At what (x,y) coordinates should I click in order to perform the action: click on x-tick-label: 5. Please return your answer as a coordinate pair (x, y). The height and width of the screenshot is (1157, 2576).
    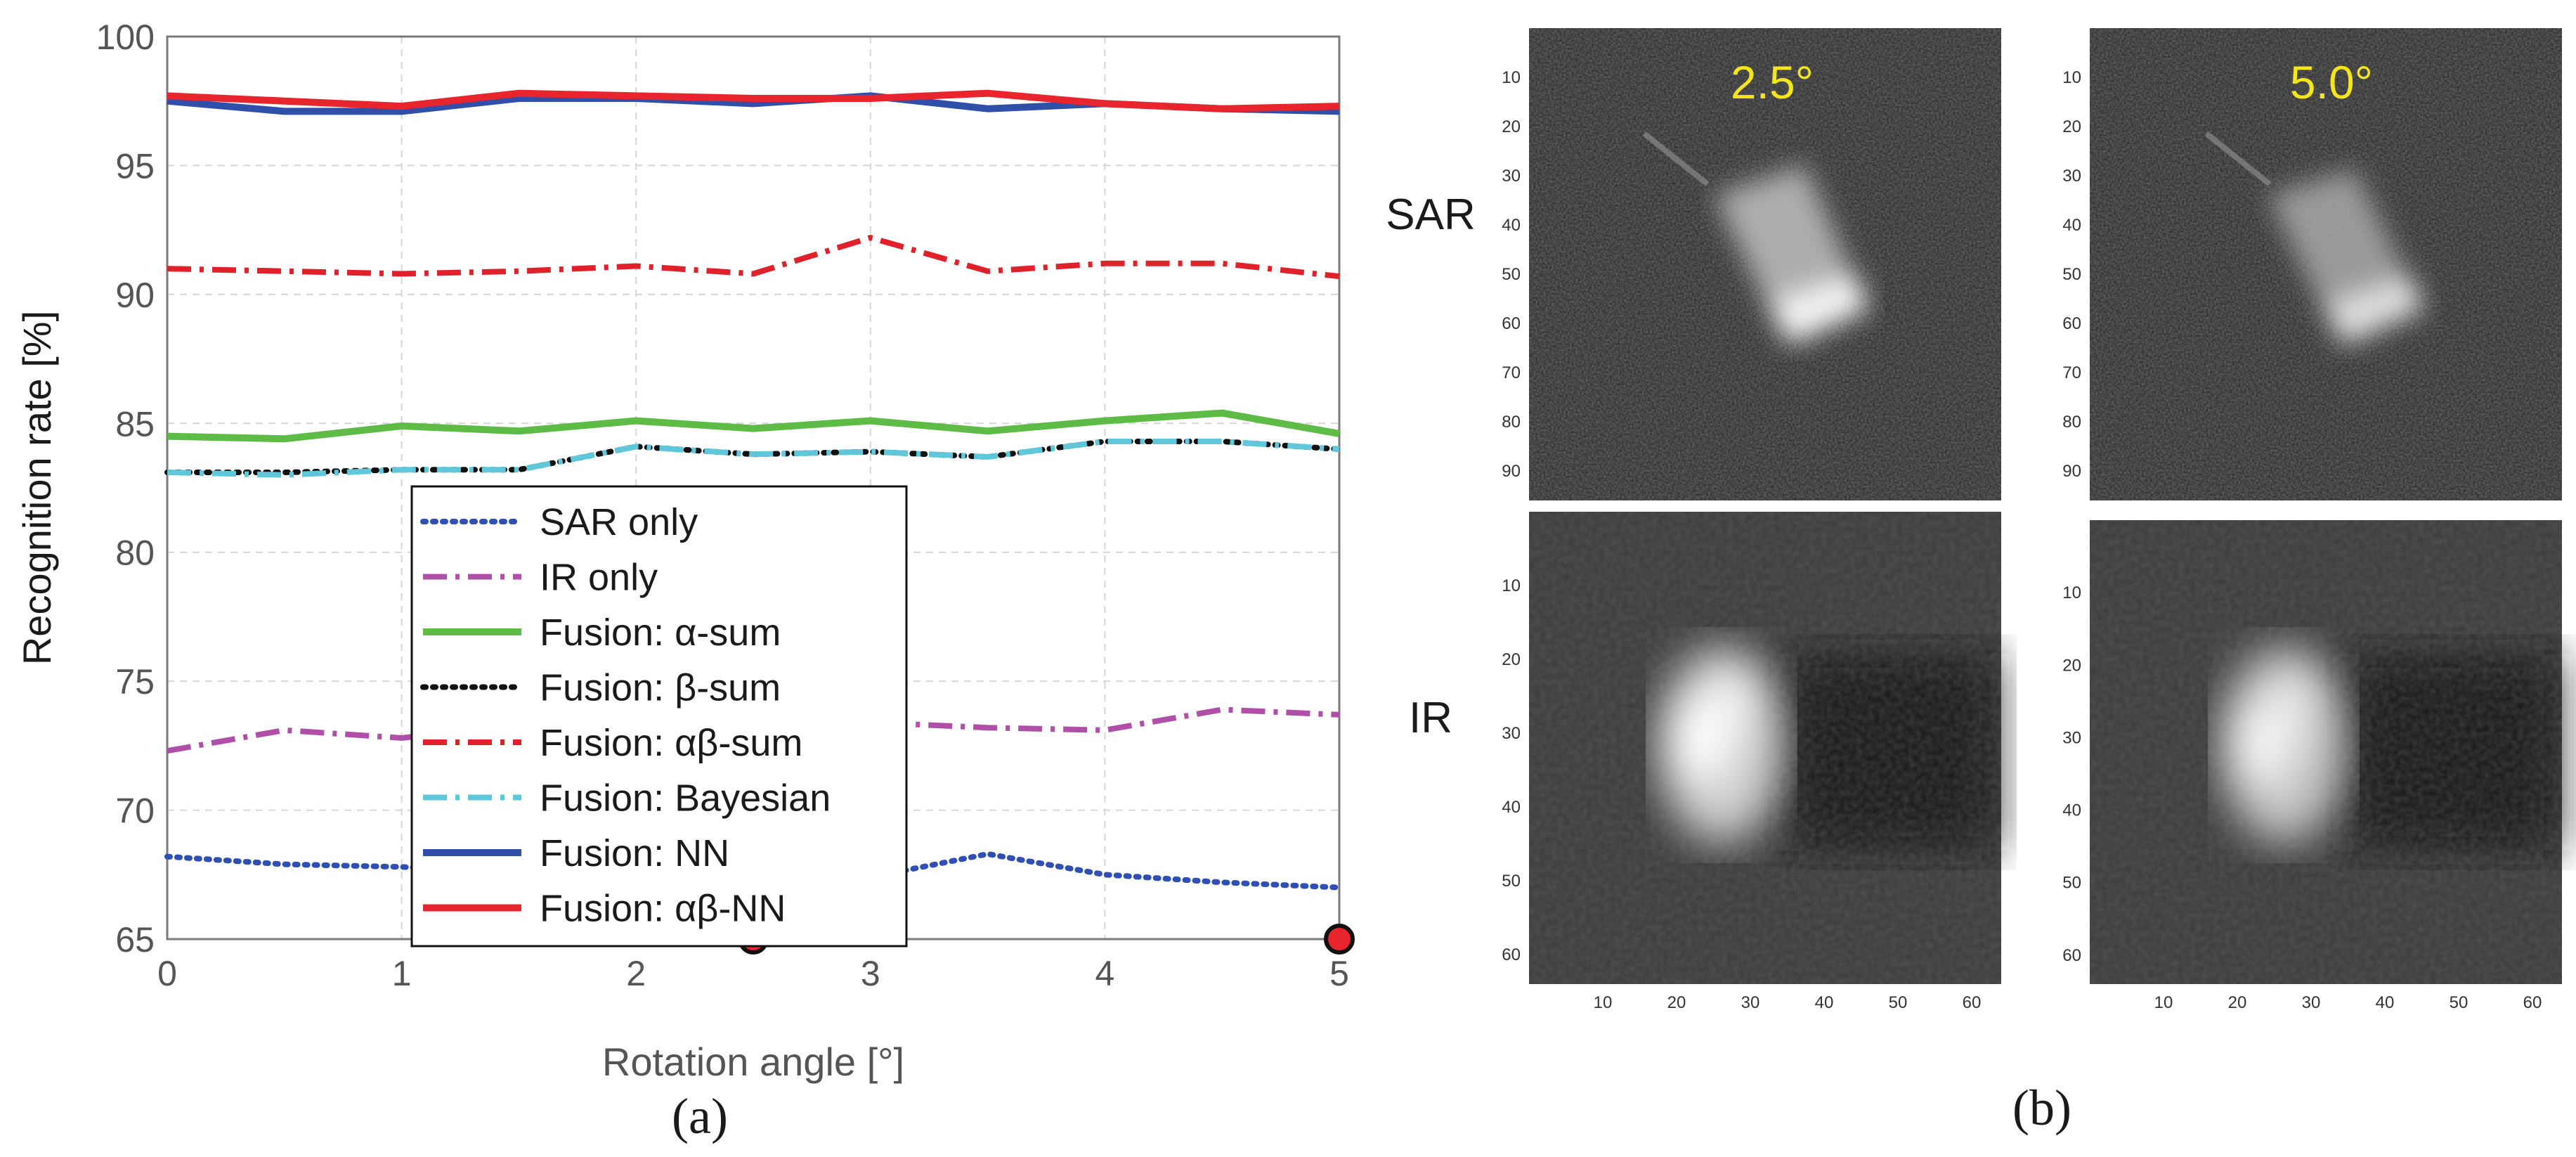
    Looking at the image, I should click on (1339, 974).